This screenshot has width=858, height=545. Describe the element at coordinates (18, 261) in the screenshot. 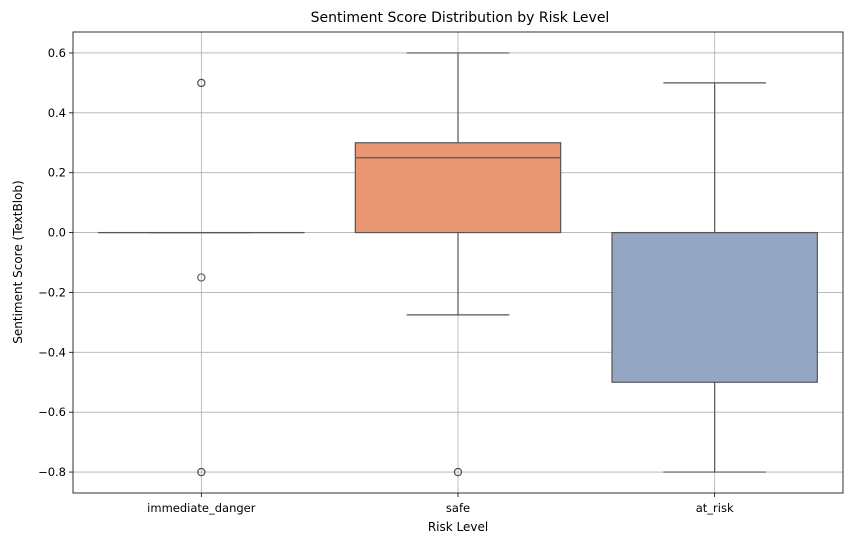

I see `y-axis-label: Sentiment Score (TextBlob)` at that location.